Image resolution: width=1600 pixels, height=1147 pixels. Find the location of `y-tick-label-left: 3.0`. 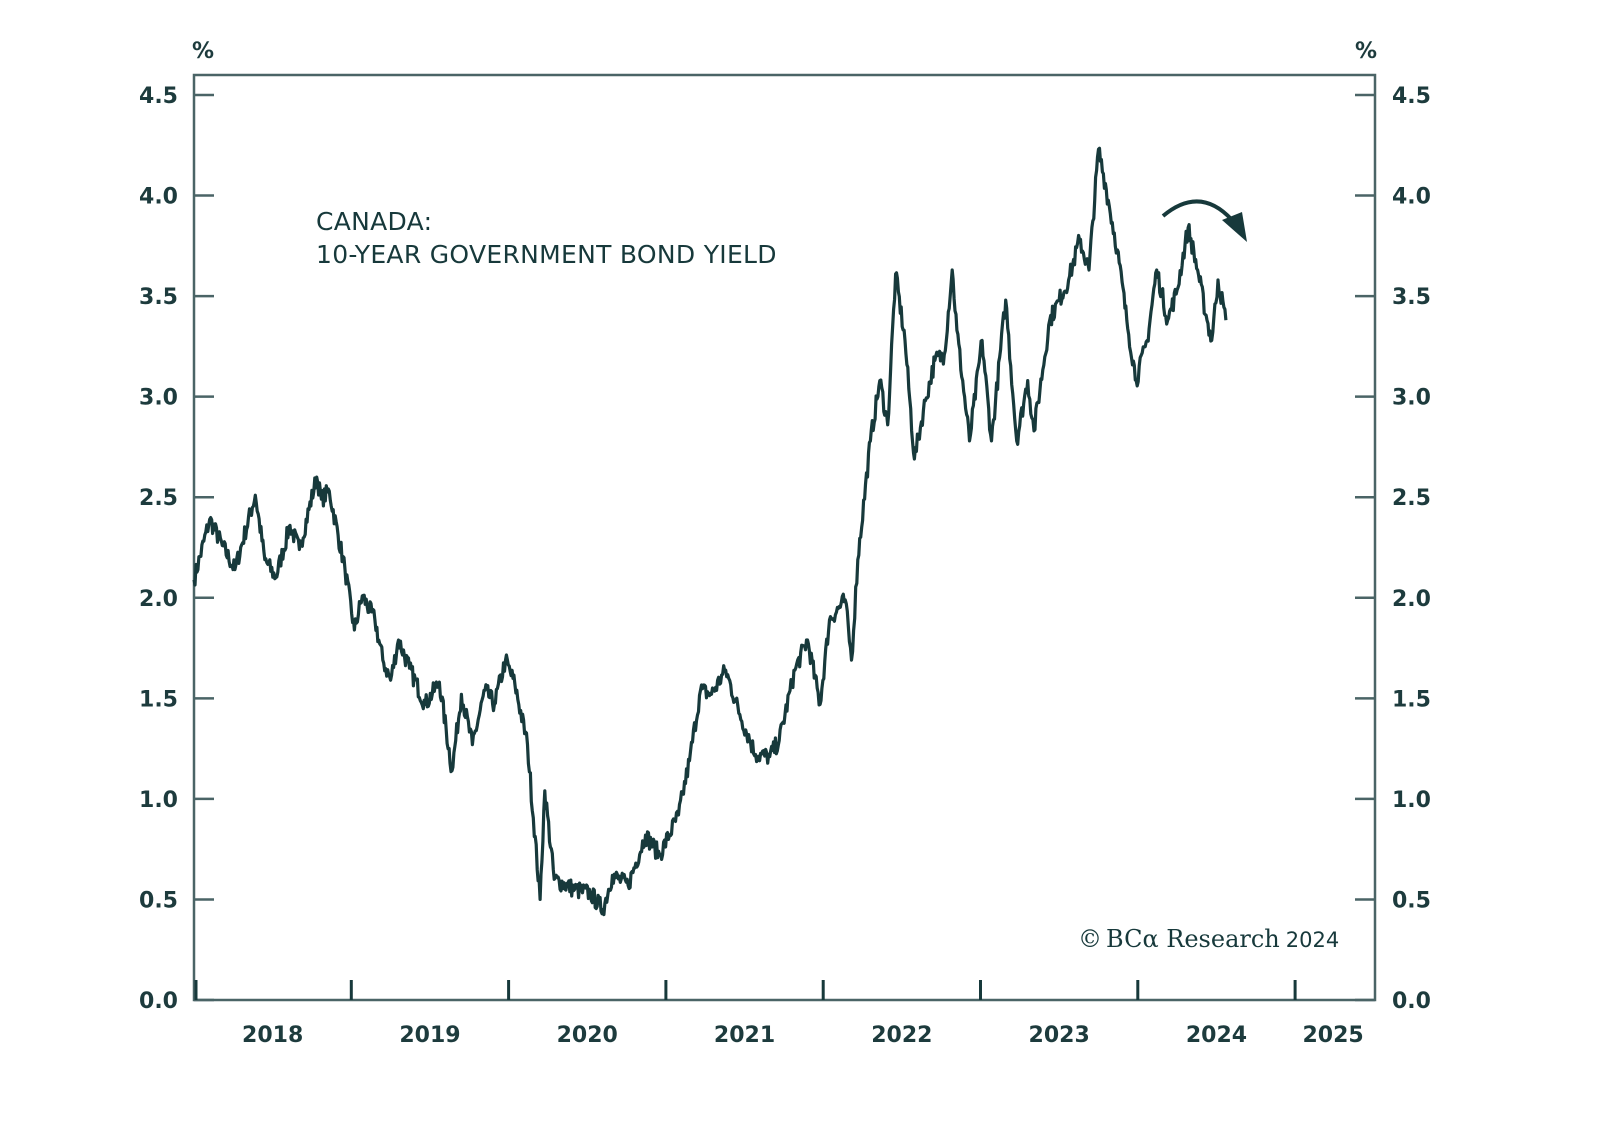

y-tick-label-left: 3.0 is located at coordinates (158, 398).